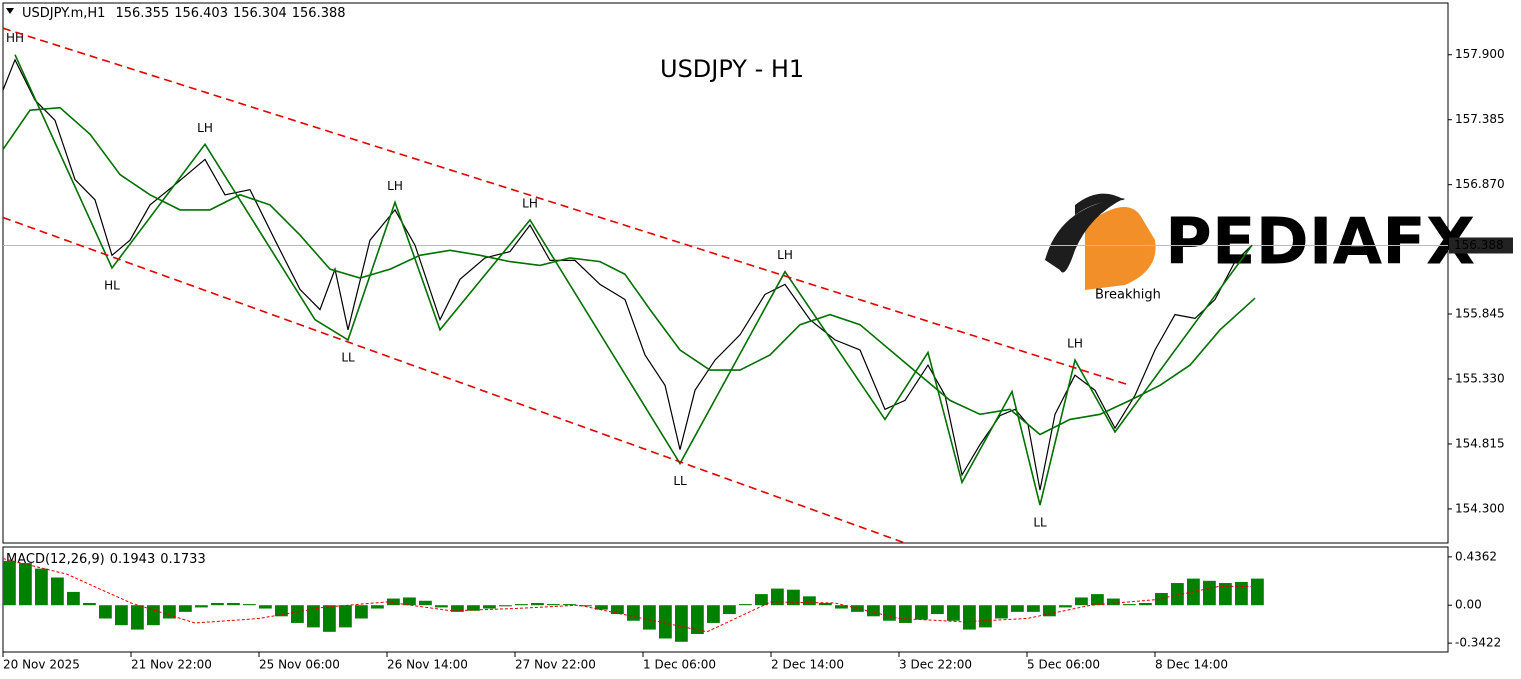 Image resolution: width=1521 pixels, height=679 pixels. What do you see at coordinates (1100, 204) in the screenshot?
I see `logo-cap` at bounding box center [1100, 204].